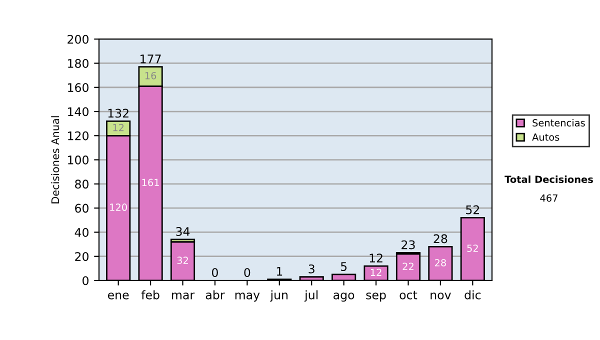  I want to click on y-tick-label: 100, so click(78, 160).